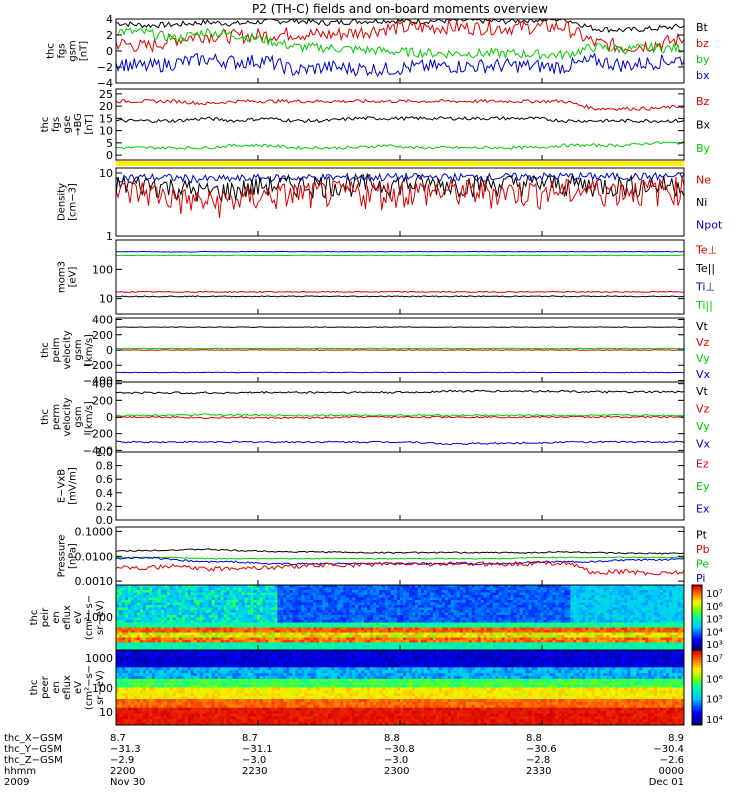  Describe the element at coordinates (709, 225) in the screenshot. I see `legend-2-2: Npot` at that location.